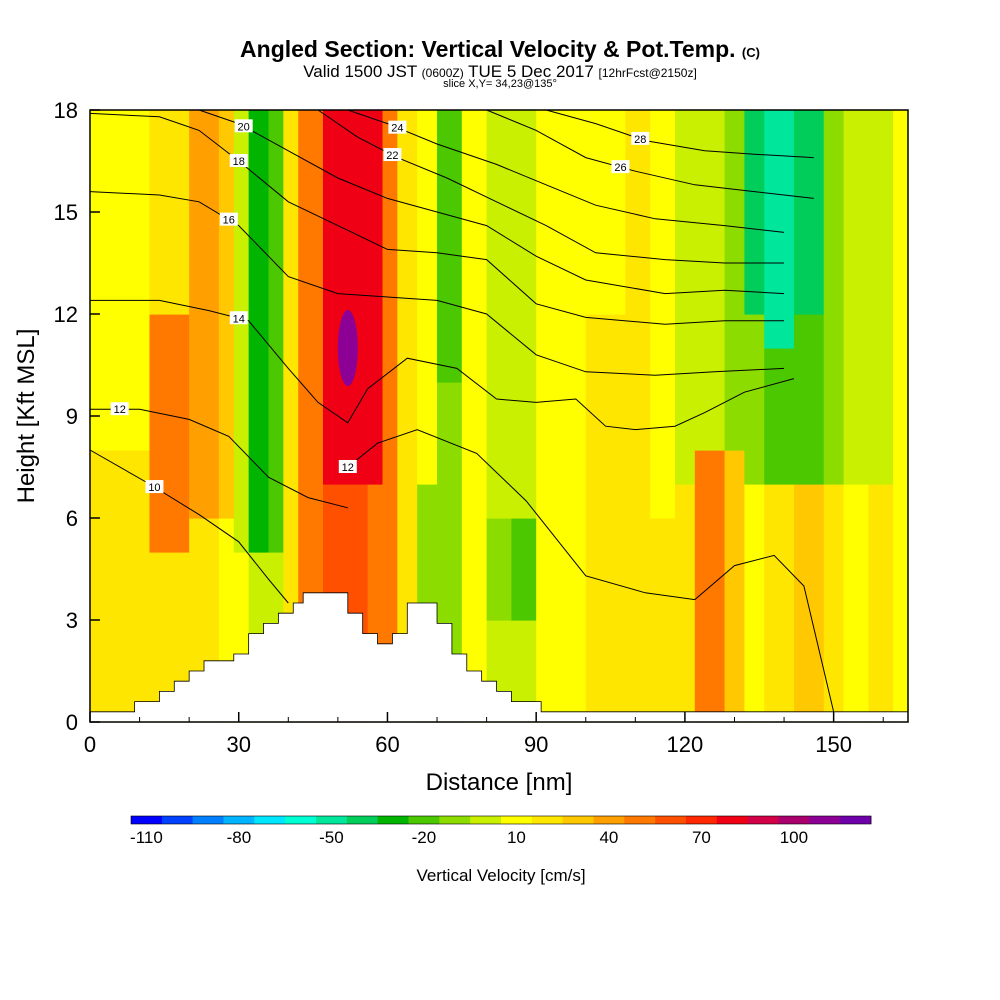 The height and width of the screenshot is (1000, 1000). What do you see at coordinates (239, 319) in the screenshot?
I see `isentrope-label: 14` at bounding box center [239, 319].